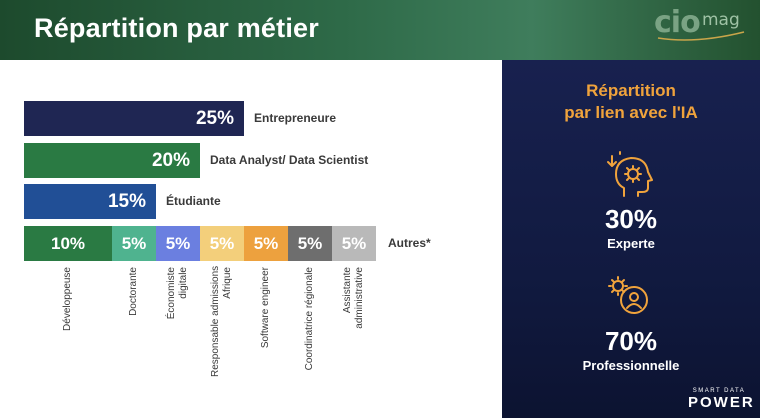  What do you see at coordinates (309, 319) in the screenshot?
I see `stack-label-5: Coordinatrice régionale` at bounding box center [309, 319].